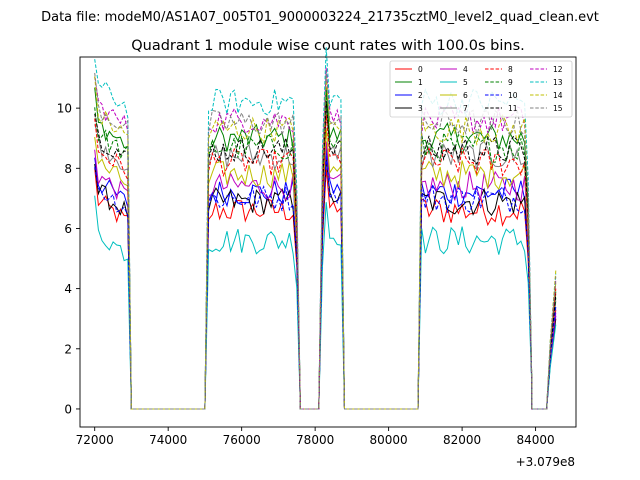 The height and width of the screenshot is (480, 640). Describe the element at coordinates (420, 95) in the screenshot. I see `legend-label-2: 2` at that location.